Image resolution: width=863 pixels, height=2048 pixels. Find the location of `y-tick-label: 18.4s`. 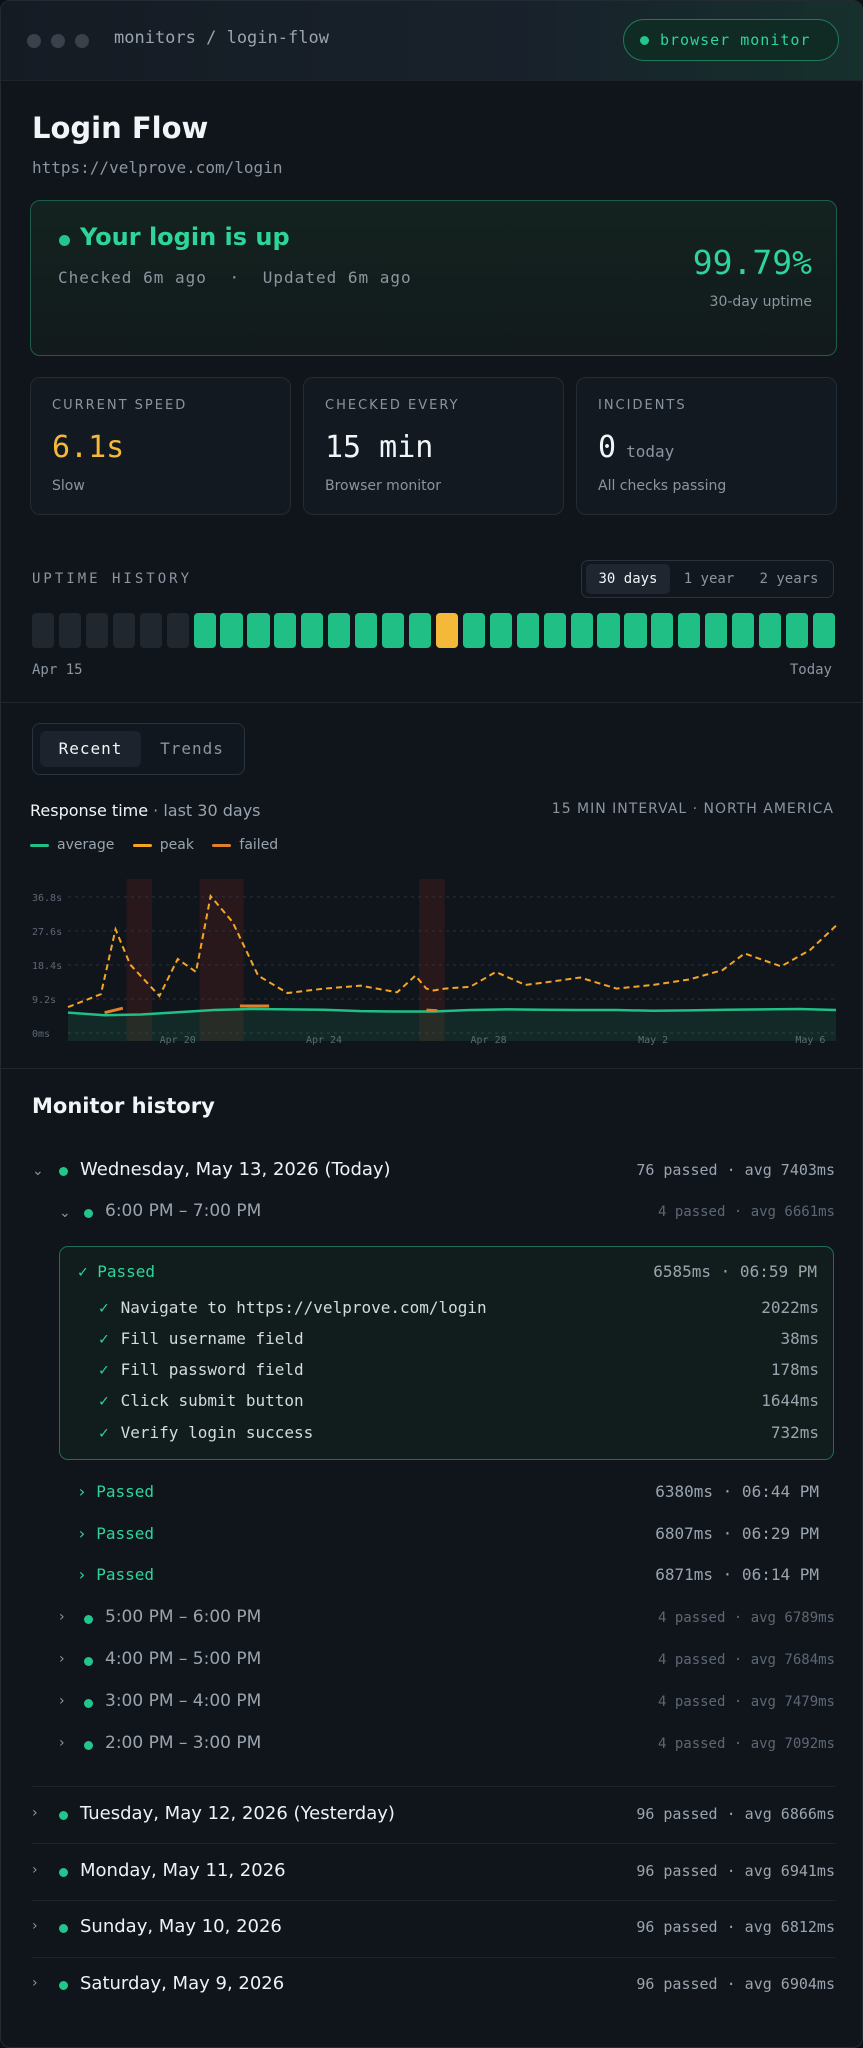

y-tick-label: 18.4s is located at coordinates (47, 966).